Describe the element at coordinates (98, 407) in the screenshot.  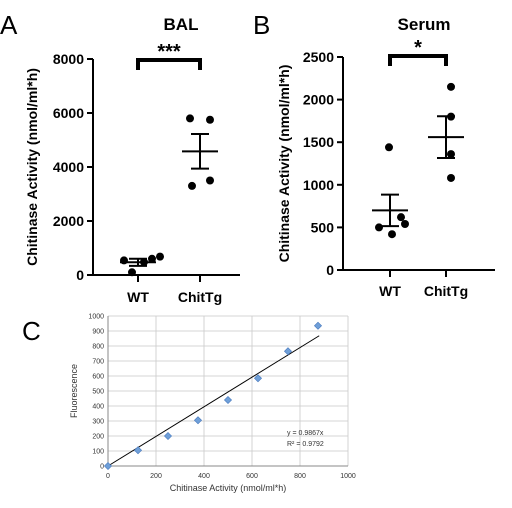
I see `y-tick-label: 400` at that location.